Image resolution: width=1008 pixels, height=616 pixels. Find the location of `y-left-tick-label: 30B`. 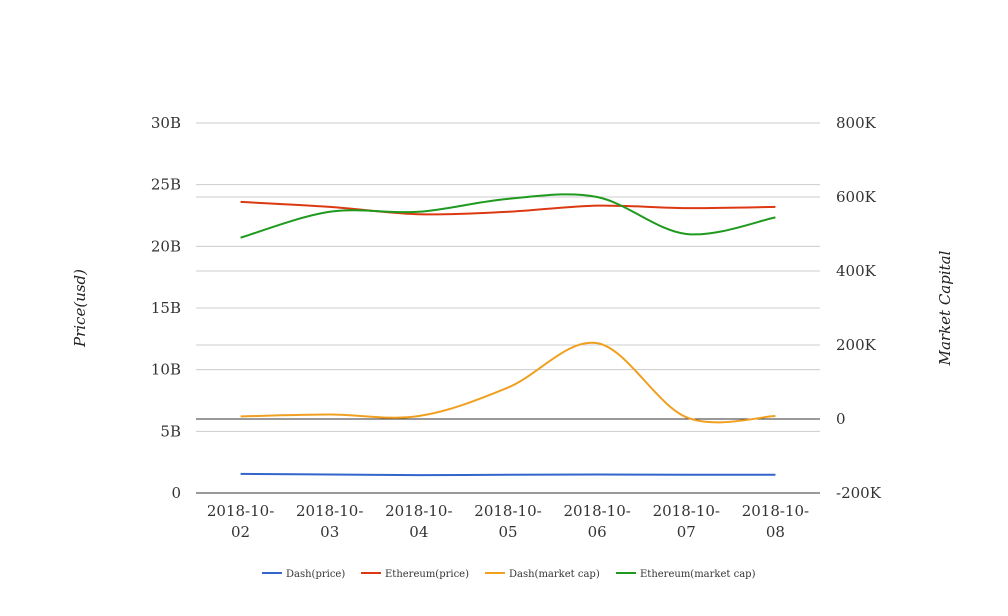

y-left-tick-label: 30B is located at coordinates (166, 123).